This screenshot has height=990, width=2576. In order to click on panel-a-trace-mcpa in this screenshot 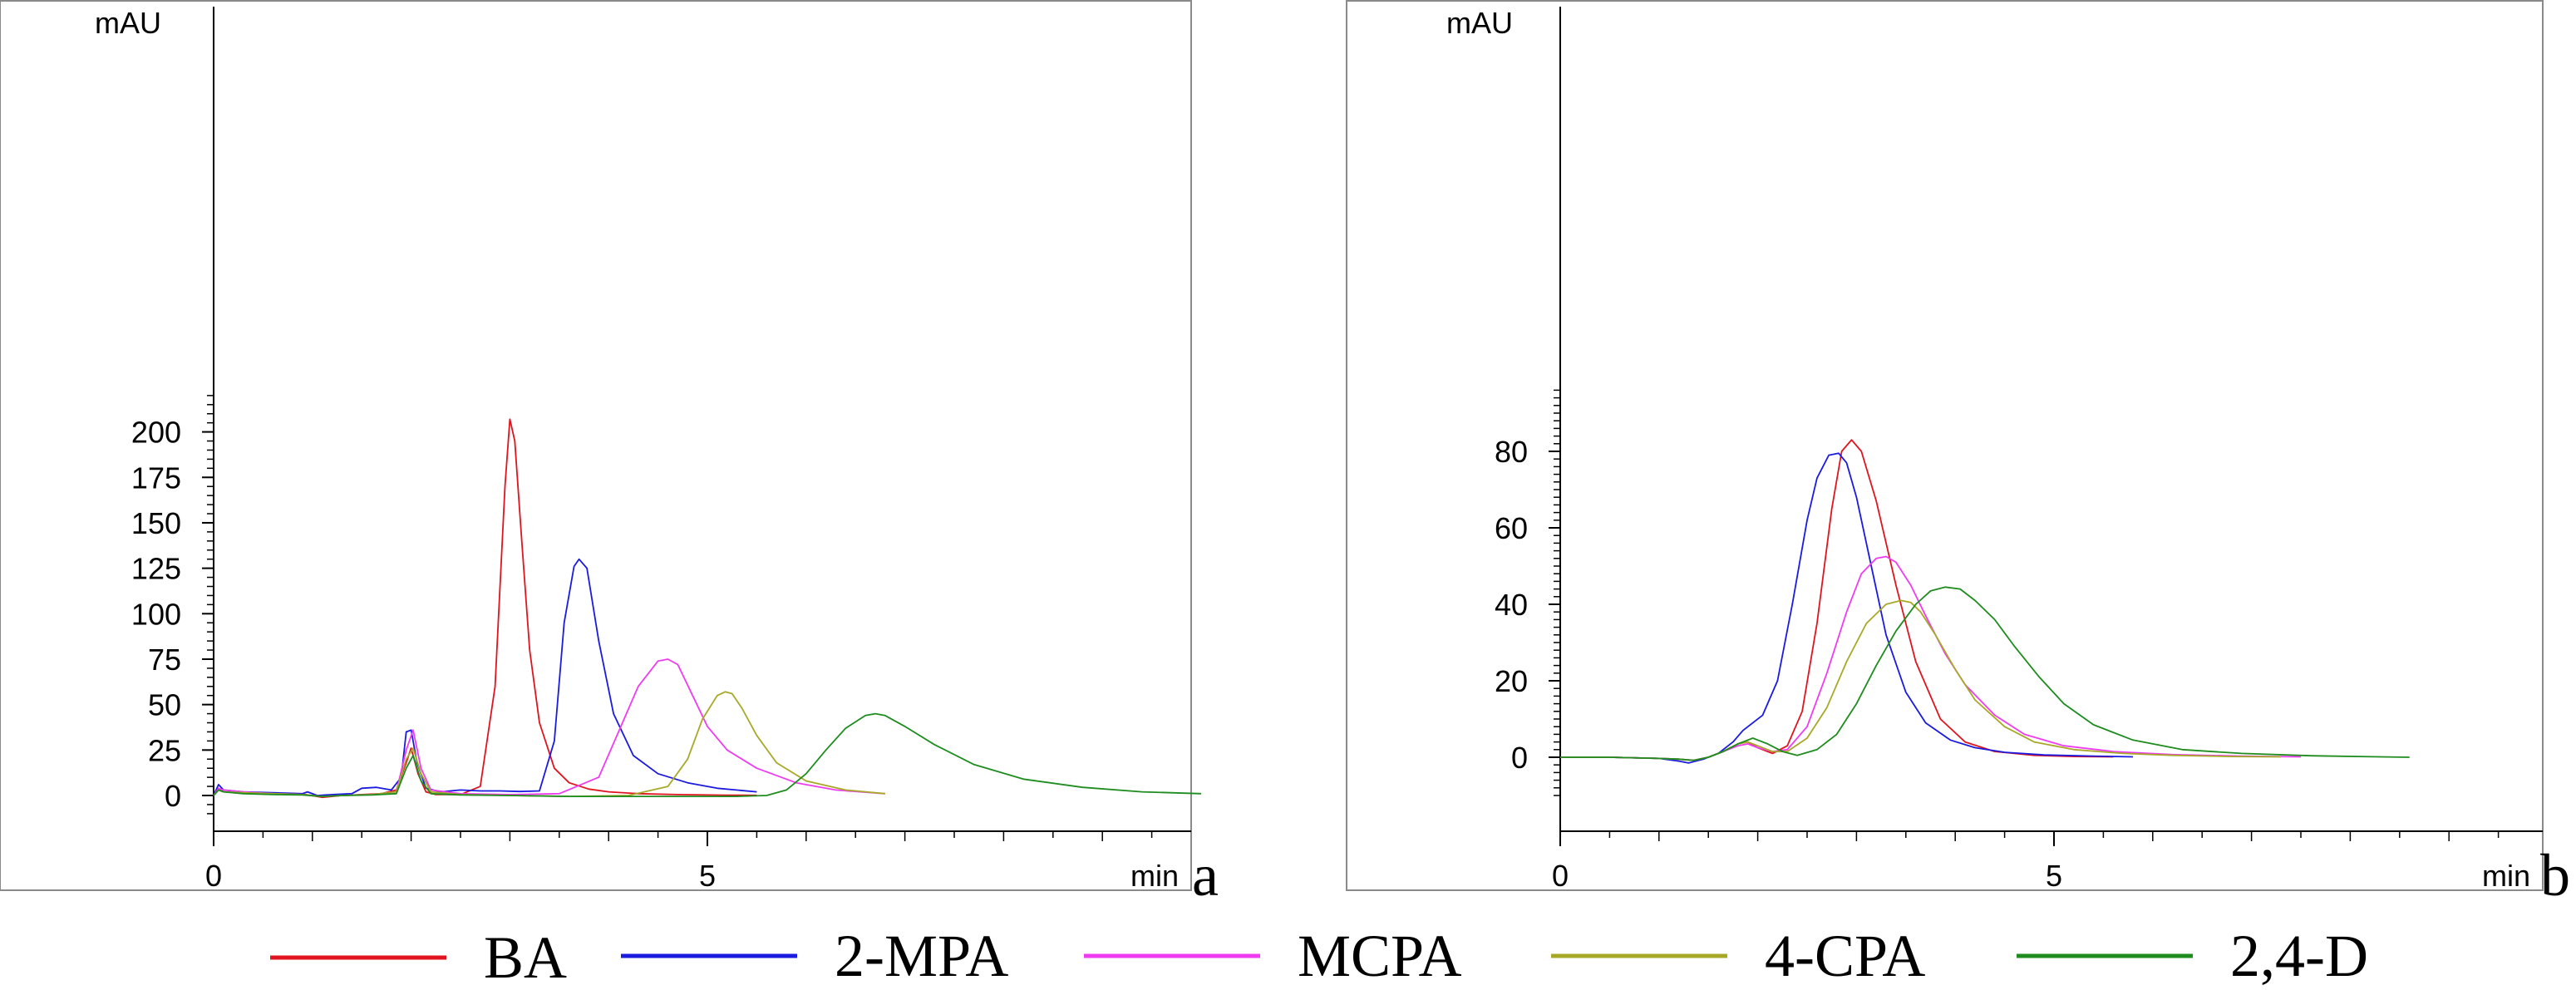, I will do `click(549, 728)`.